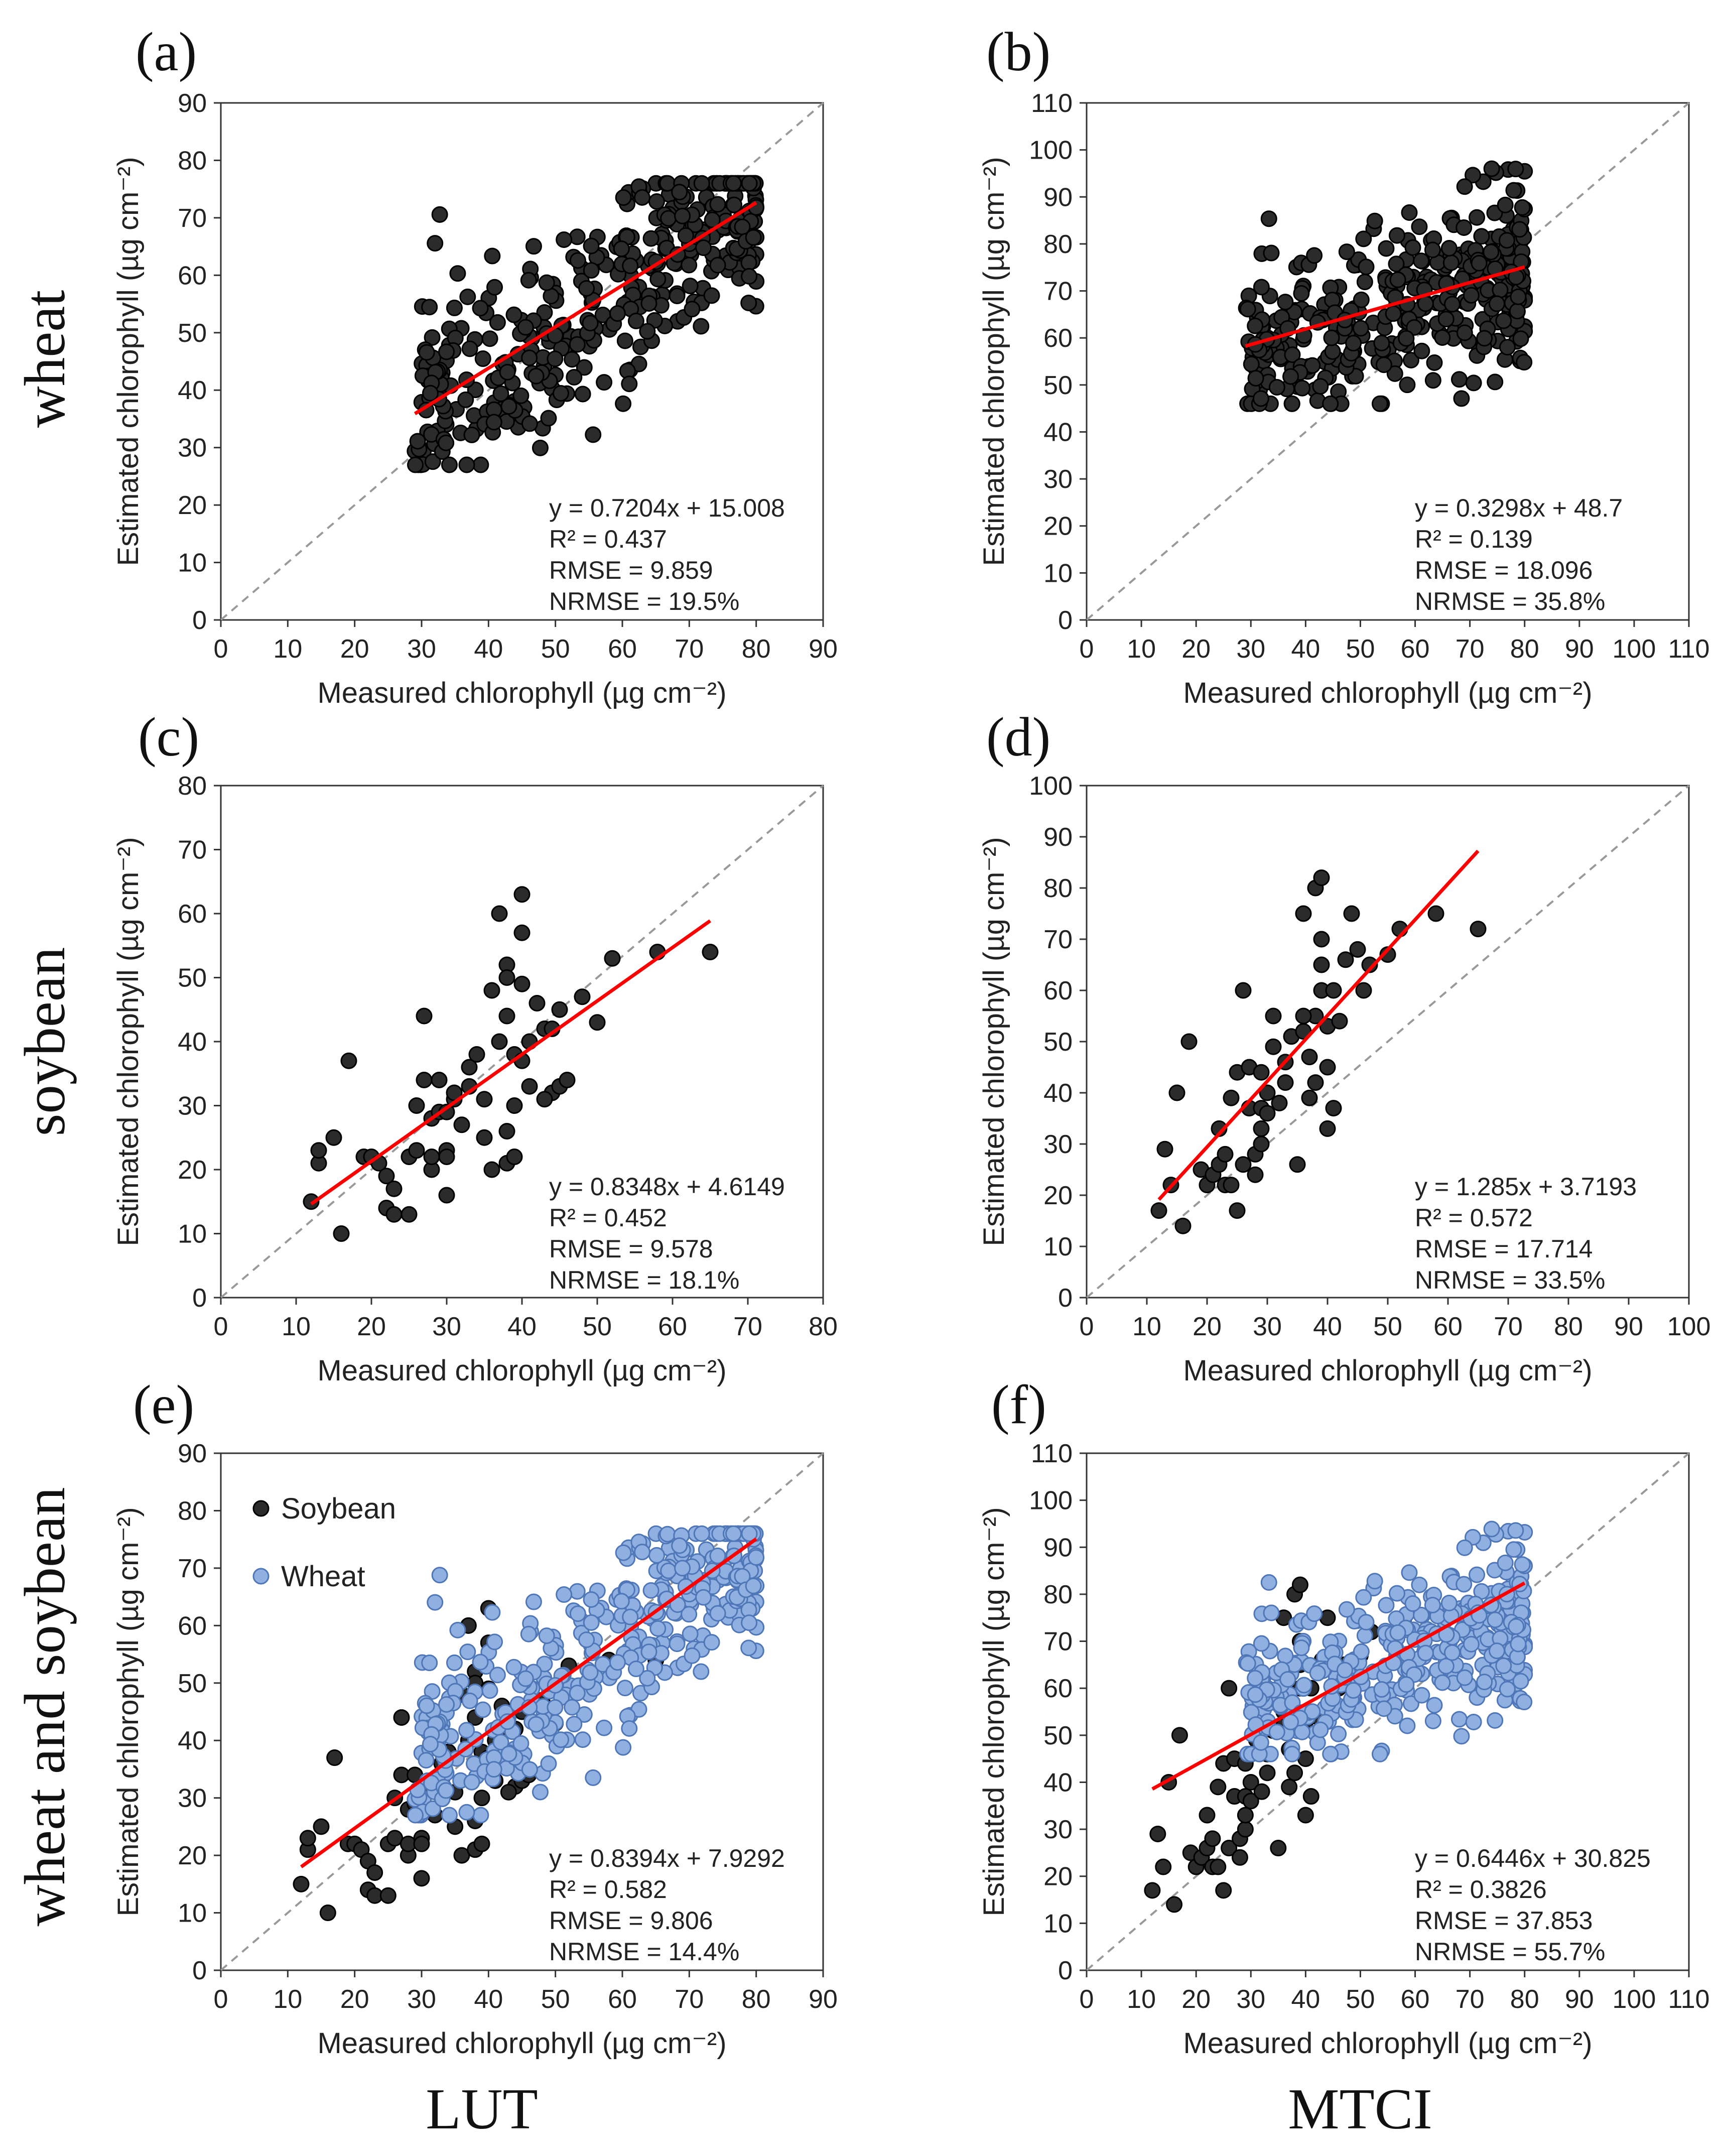  What do you see at coordinates (1388, 1042) in the screenshot?
I see `identity-line` at bounding box center [1388, 1042].